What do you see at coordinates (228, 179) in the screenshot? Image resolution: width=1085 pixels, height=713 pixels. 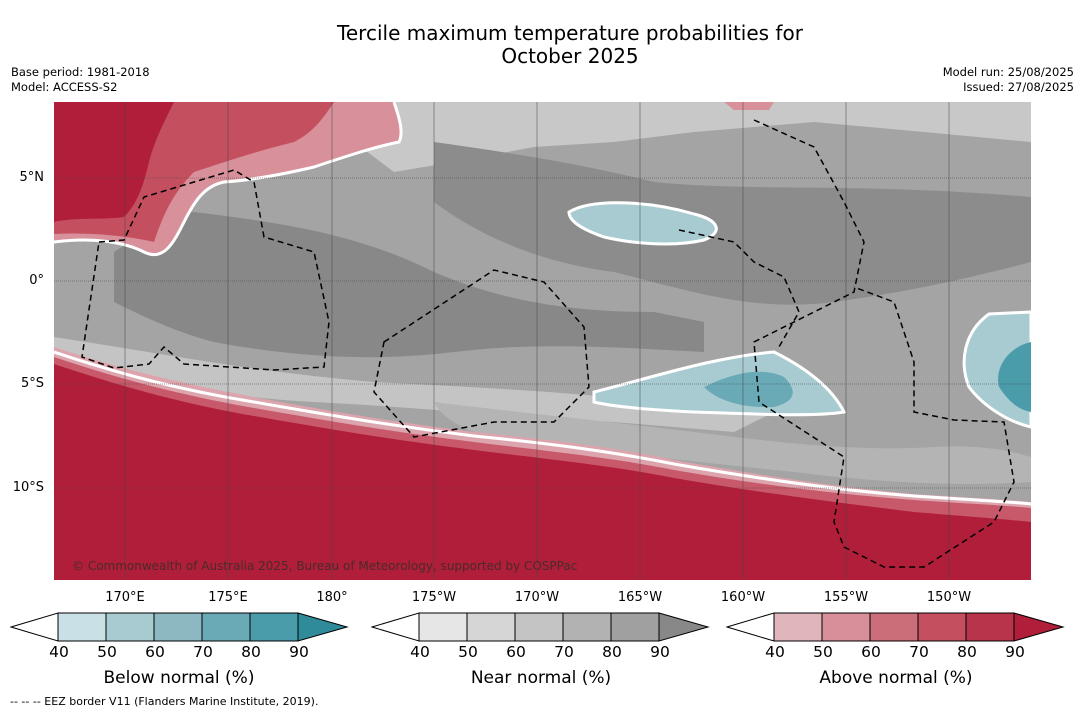 I see `contour-above-normal-nw` at bounding box center [228, 179].